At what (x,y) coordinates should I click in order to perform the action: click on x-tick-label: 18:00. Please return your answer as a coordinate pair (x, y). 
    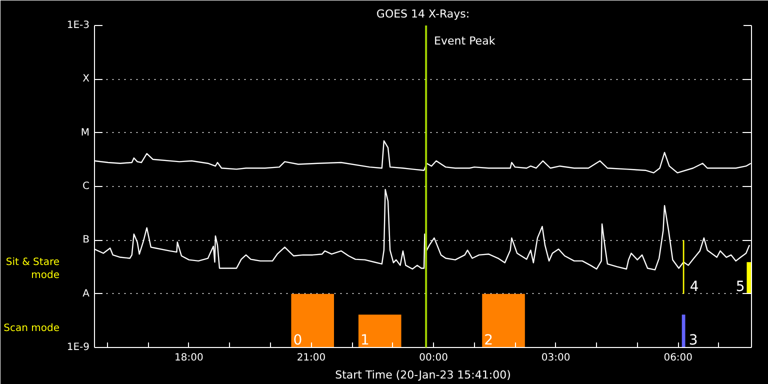
    Looking at the image, I should click on (189, 358).